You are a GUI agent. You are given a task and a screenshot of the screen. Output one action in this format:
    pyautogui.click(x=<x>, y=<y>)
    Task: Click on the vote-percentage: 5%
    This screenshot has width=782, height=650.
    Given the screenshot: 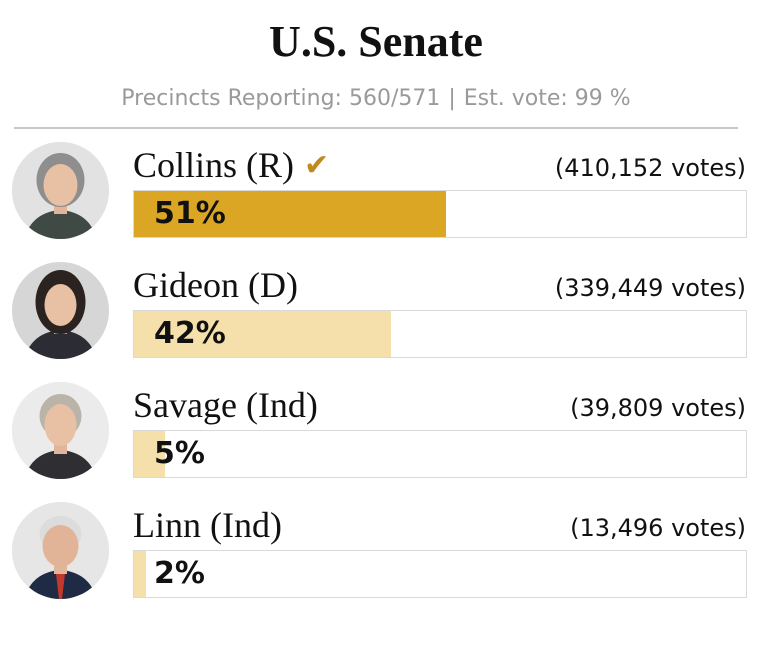 What is the action you would take?
    pyautogui.click(x=179, y=453)
    